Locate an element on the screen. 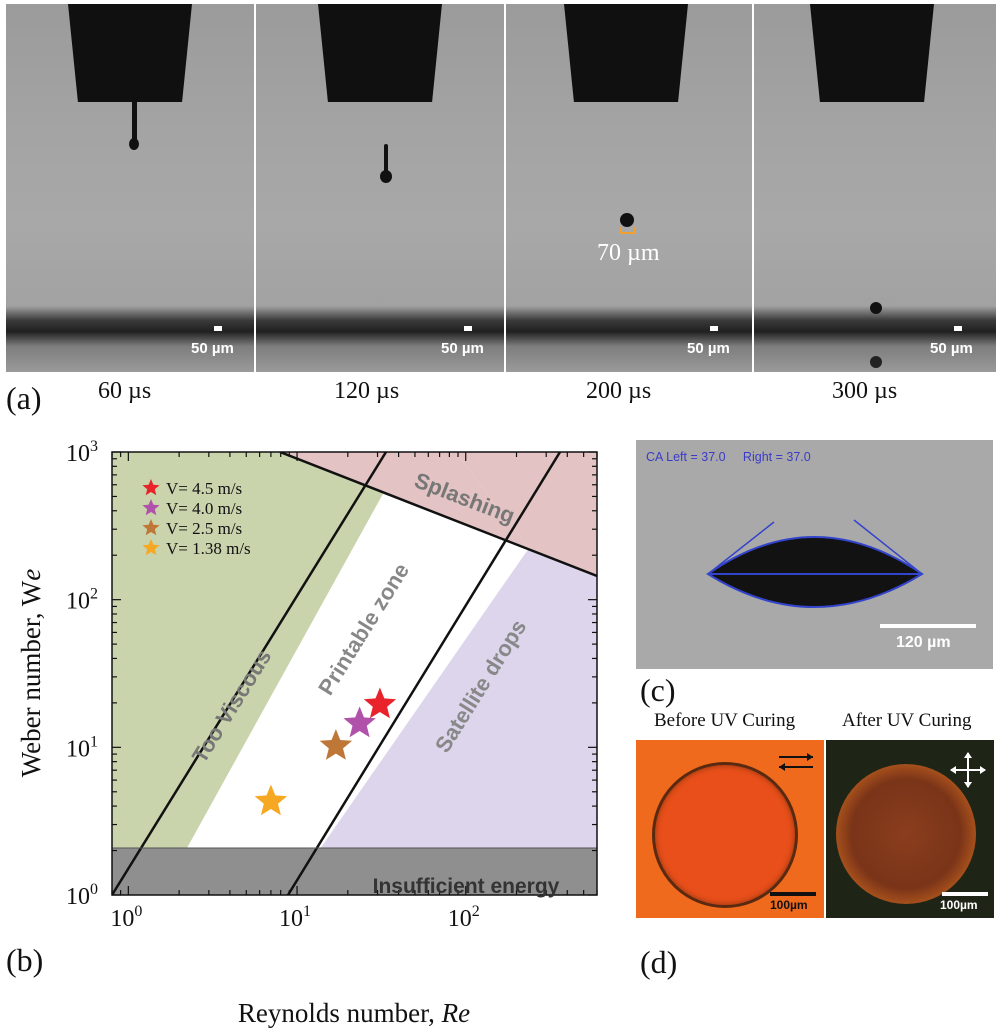 This screenshot has width=1000, height=1032. x-tick-label: 10² is located at coordinates (464, 917).